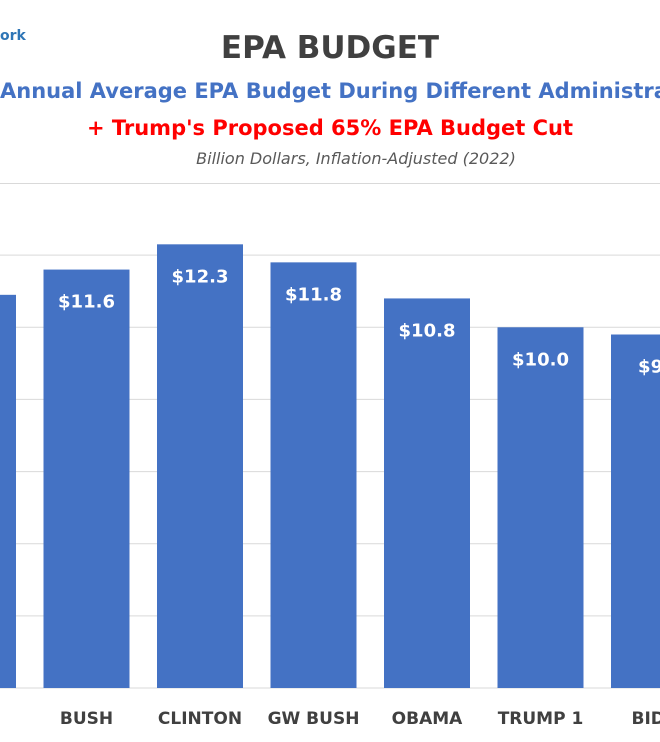  Describe the element at coordinates (313, 294) in the screenshot. I see `bar-data-label: $11.8` at that location.